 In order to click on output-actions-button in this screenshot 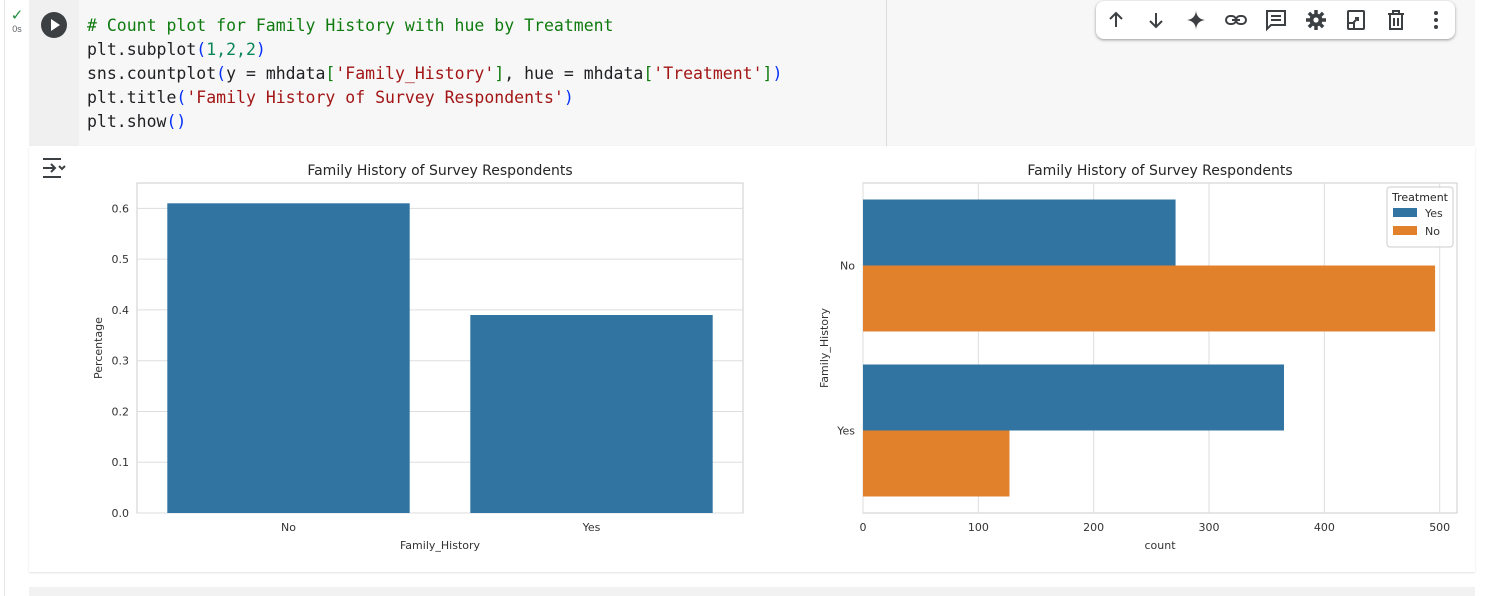, I will do `click(54, 168)`.